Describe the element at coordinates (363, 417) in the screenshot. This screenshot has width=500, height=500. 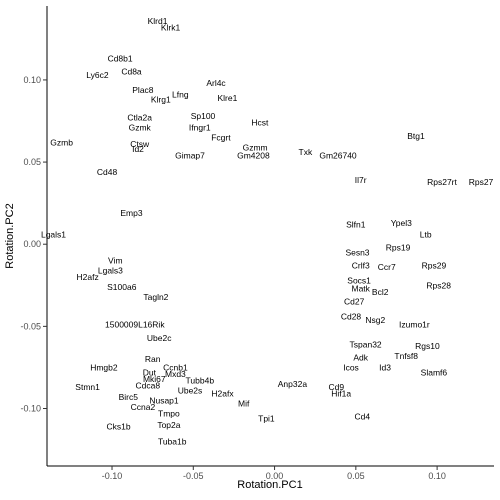
I see `point-label: Cd4` at that location.